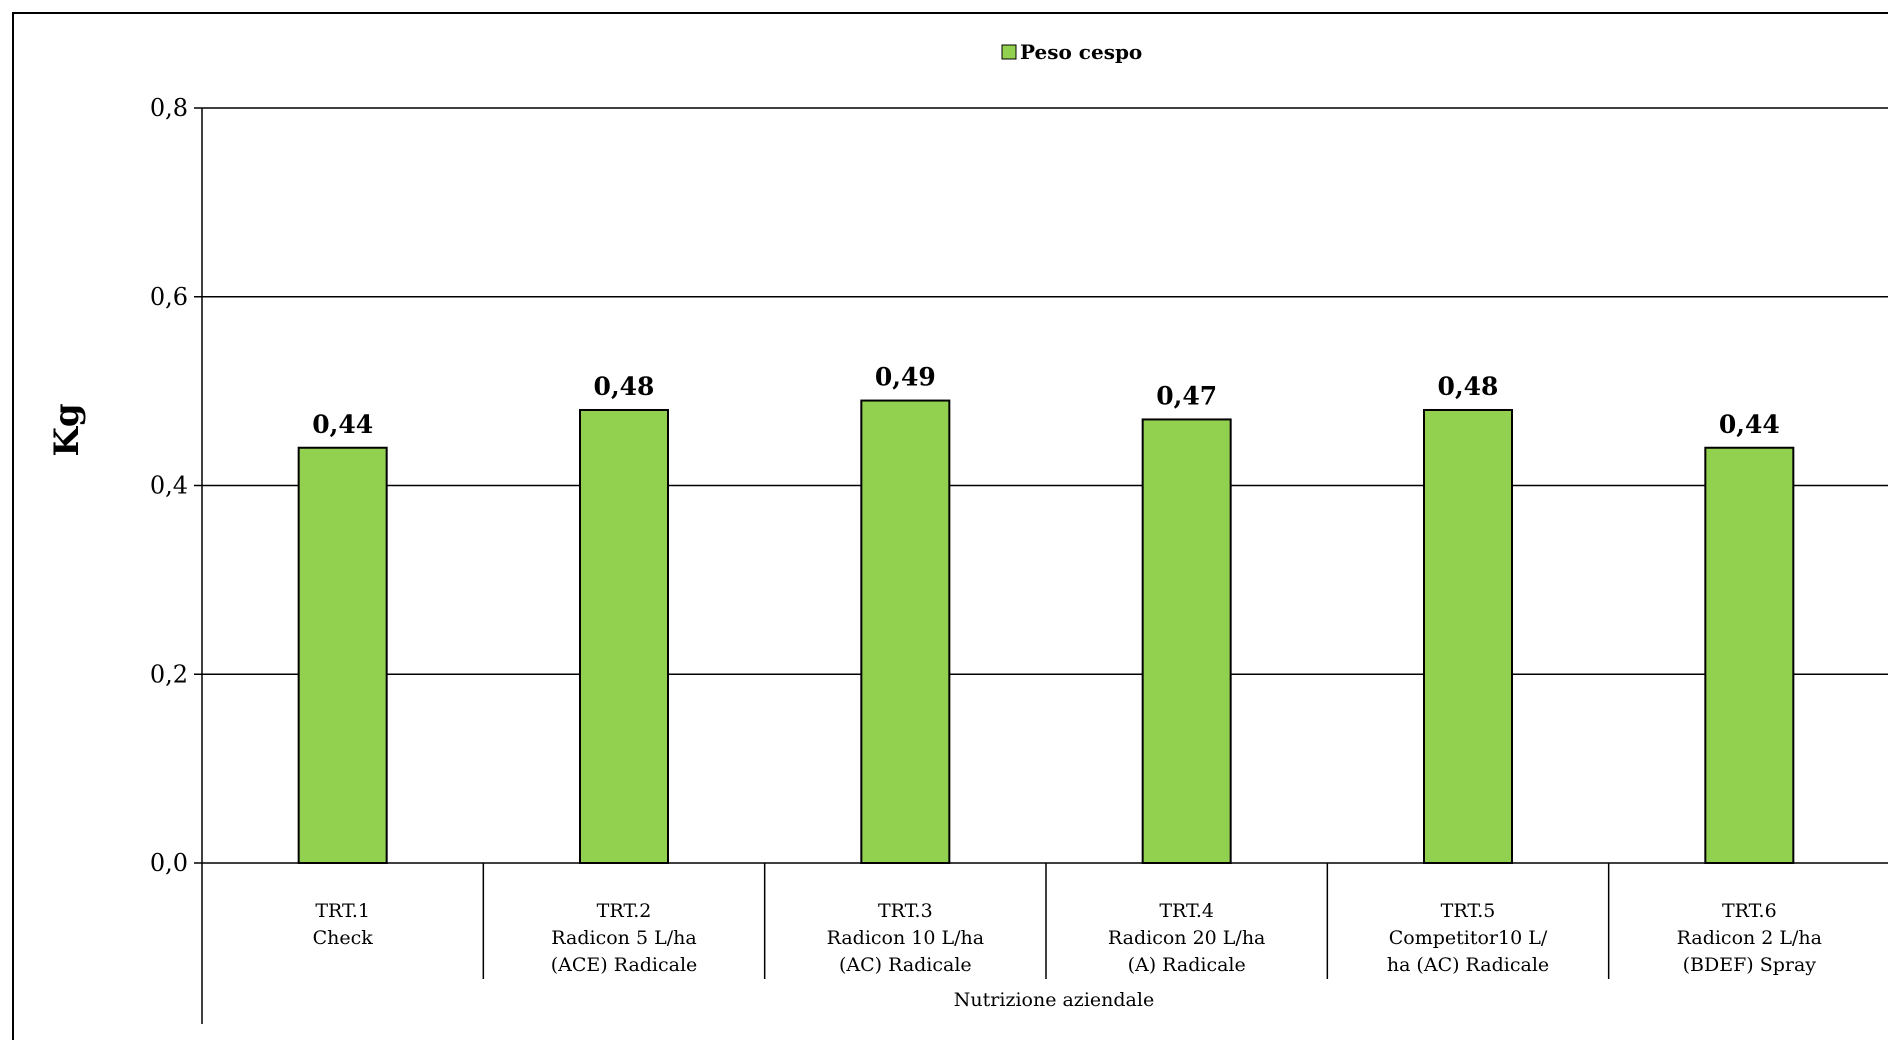 This screenshot has height=1047, width=1888. Describe the element at coordinates (1468, 938) in the screenshot. I see `x-category-label: Competitor10 L/` at that location.